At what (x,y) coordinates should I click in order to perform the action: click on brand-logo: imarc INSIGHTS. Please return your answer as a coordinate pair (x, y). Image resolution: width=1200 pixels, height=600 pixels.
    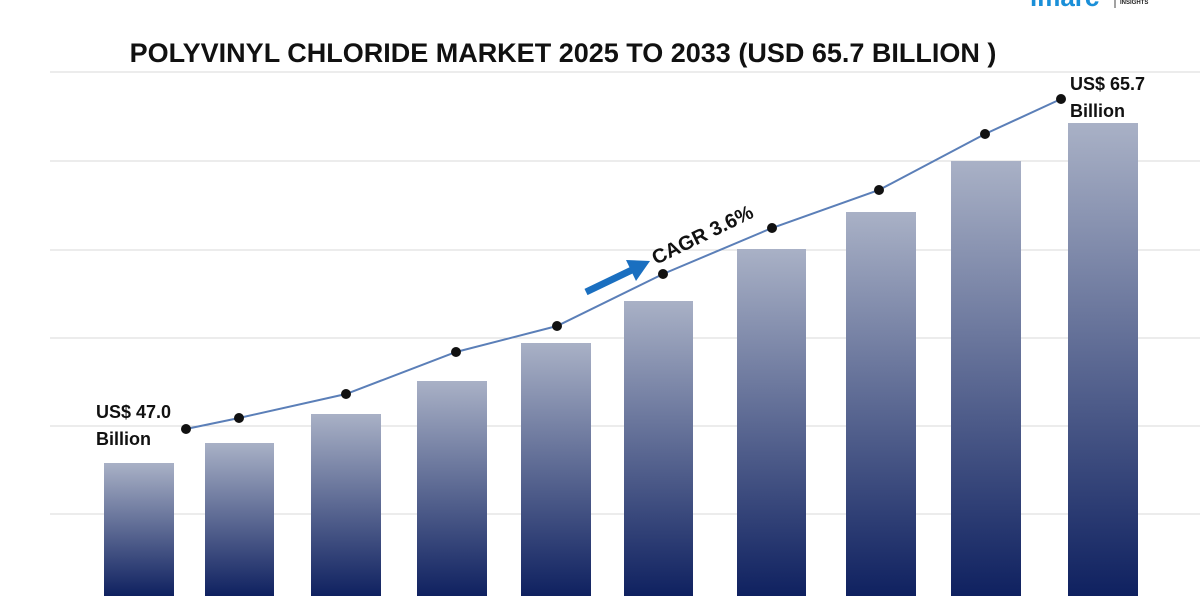
    Looking at the image, I should click on (1089, 6).